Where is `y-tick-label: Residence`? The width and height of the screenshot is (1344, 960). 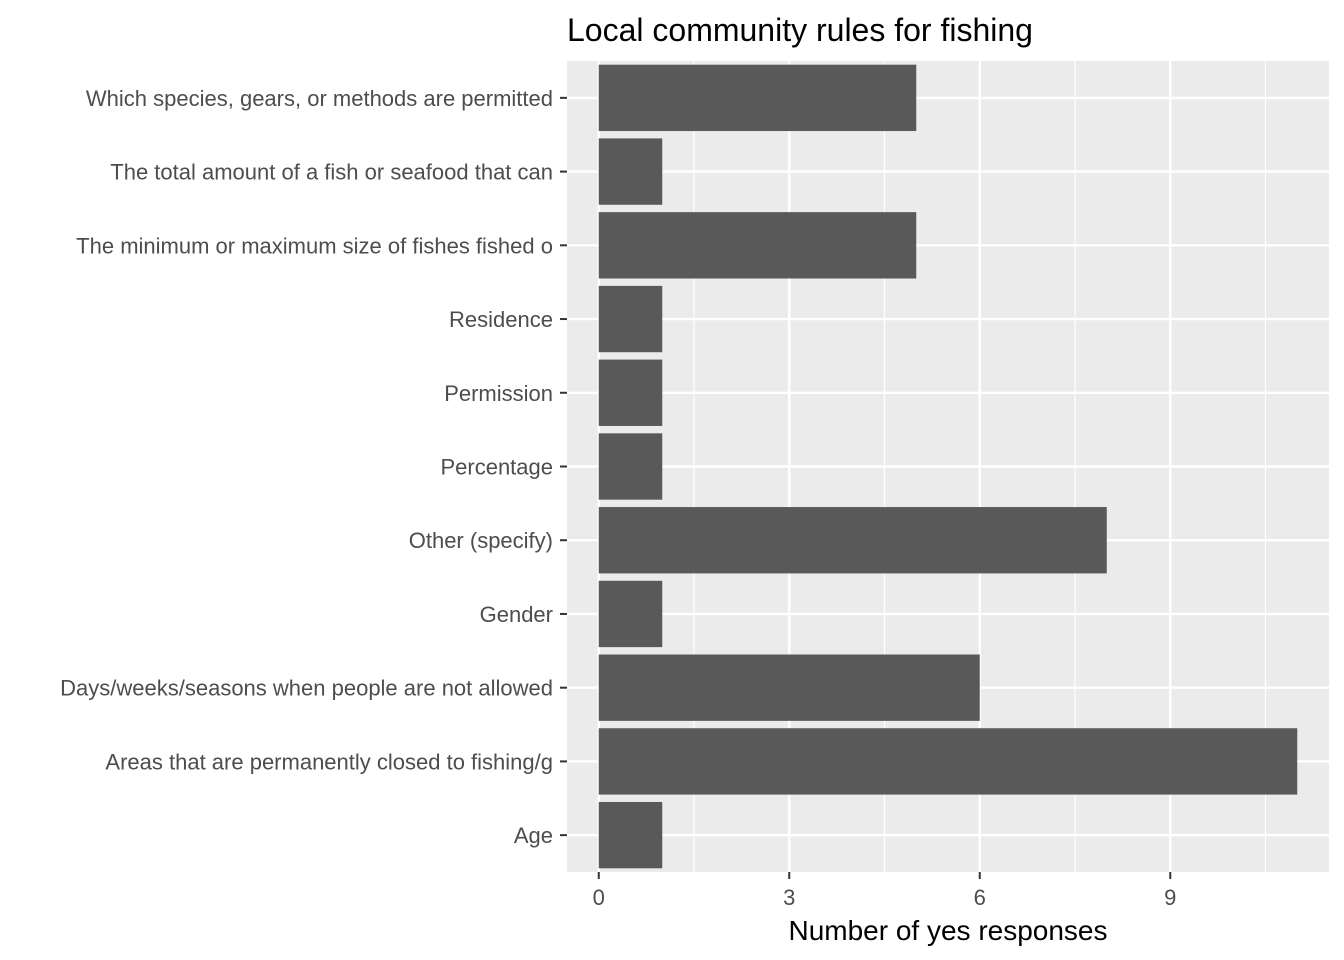
y-tick-label: Residence is located at coordinates (501, 319).